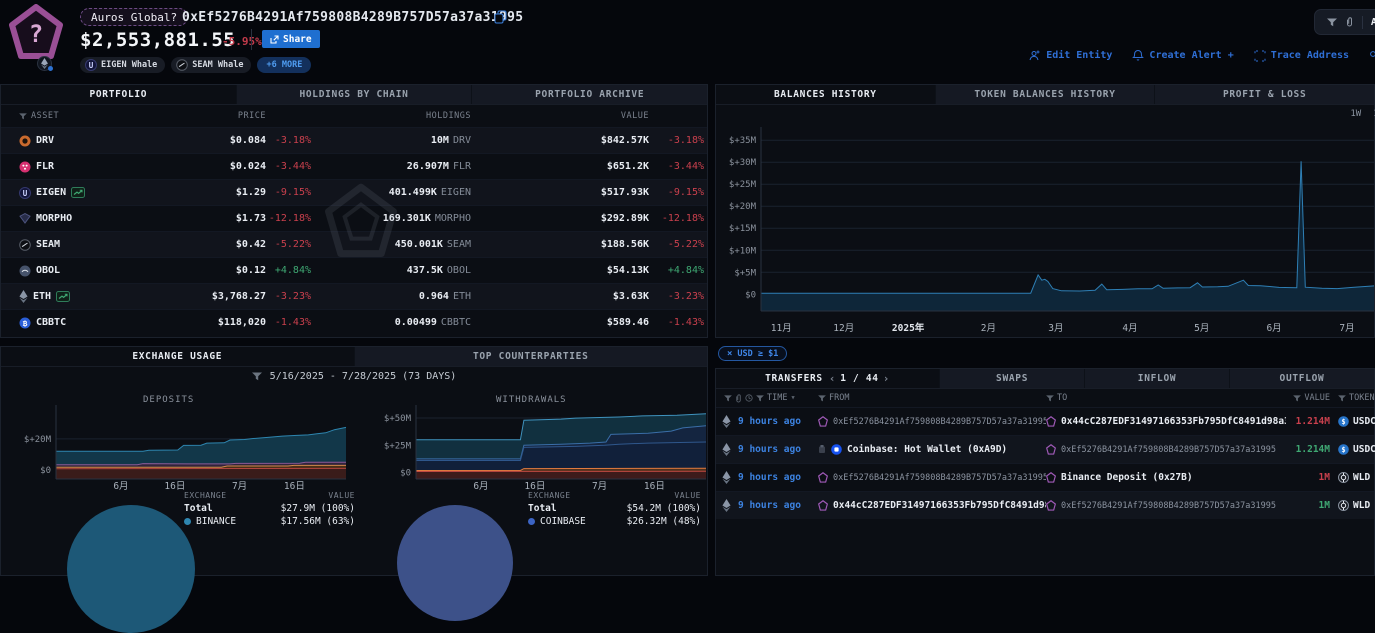  Describe the element at coordinates (134, 17) in the screenshot. I see `entity-name-badge: Auros Global?` at that location.